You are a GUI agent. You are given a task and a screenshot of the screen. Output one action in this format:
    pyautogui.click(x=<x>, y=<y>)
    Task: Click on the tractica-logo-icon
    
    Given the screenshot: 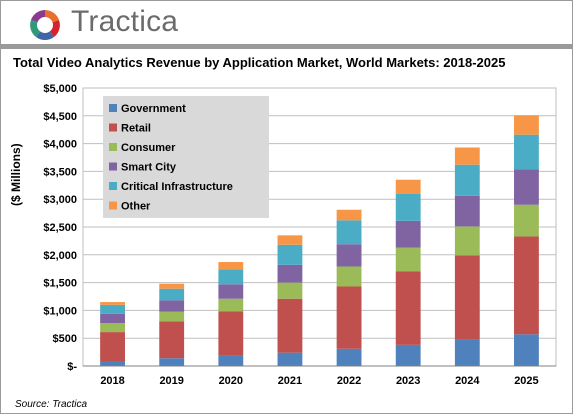 What is the action you would take?
    pyautogui.click(x=45, y=25)
    